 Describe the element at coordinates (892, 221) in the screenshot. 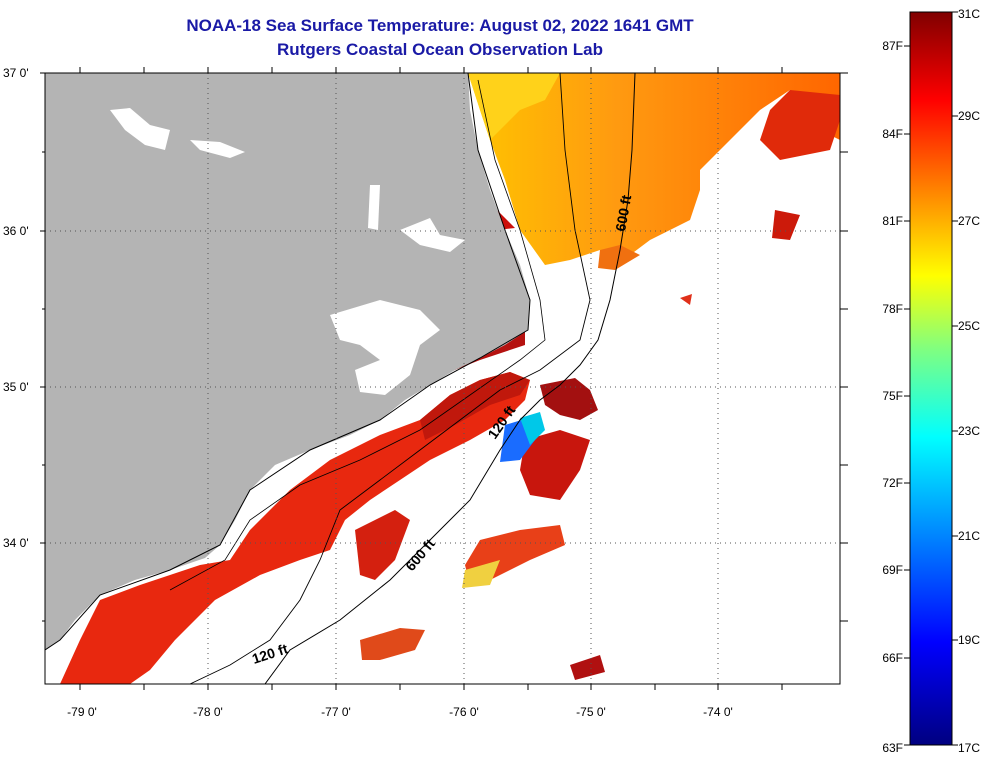

I see `colorbar-f-label: 81F` at that location.